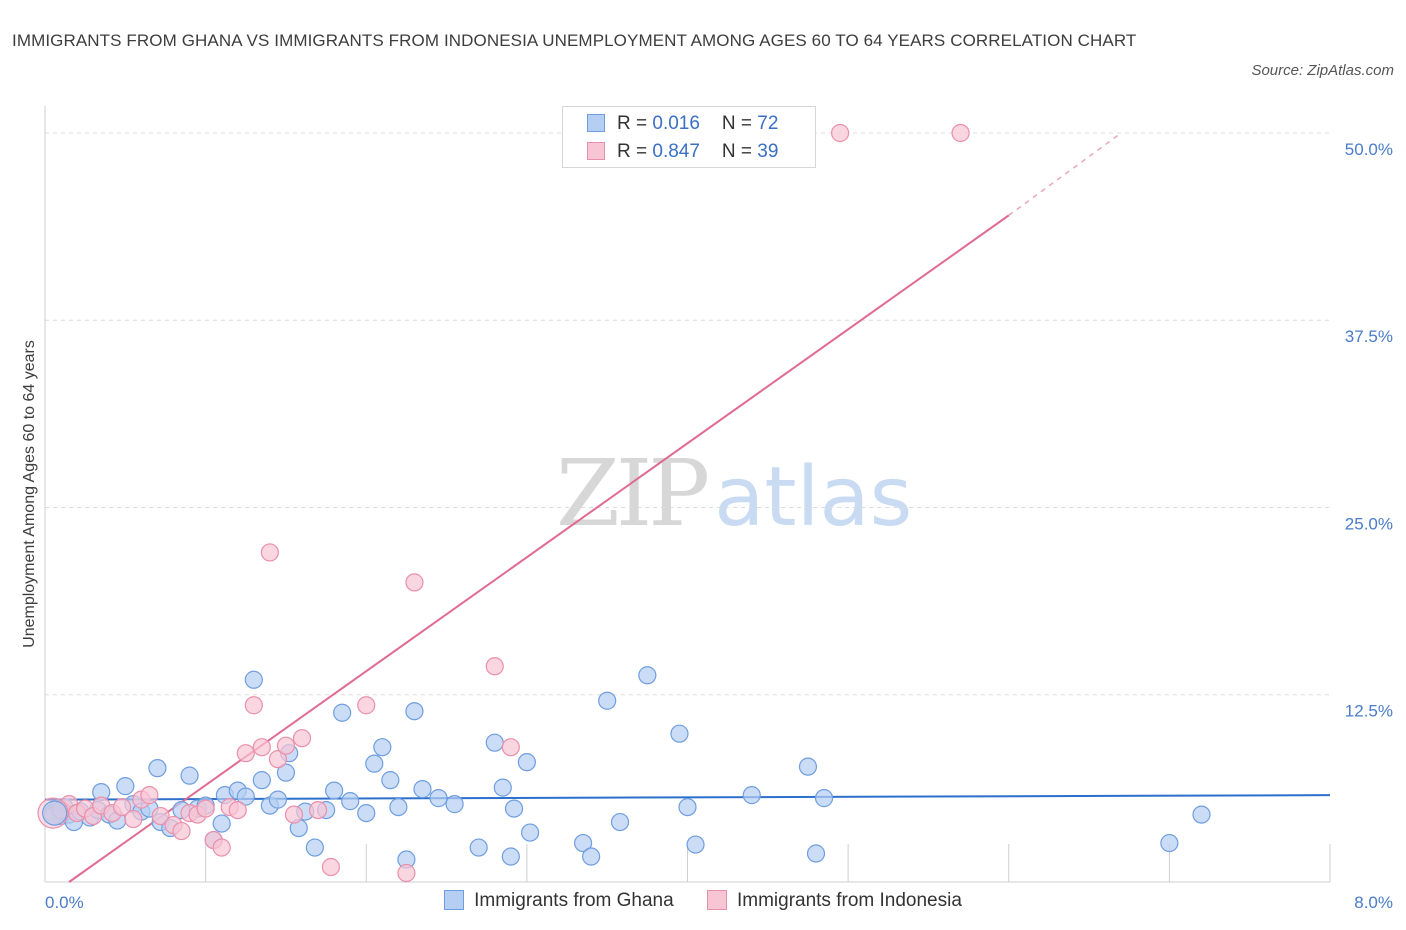 The width and height of the screenshot is (1406, 930). What do you see at coordinates (768, 151) in the screenshot?
I see `legend-n-value: 39` at bounding box center [768, 151].